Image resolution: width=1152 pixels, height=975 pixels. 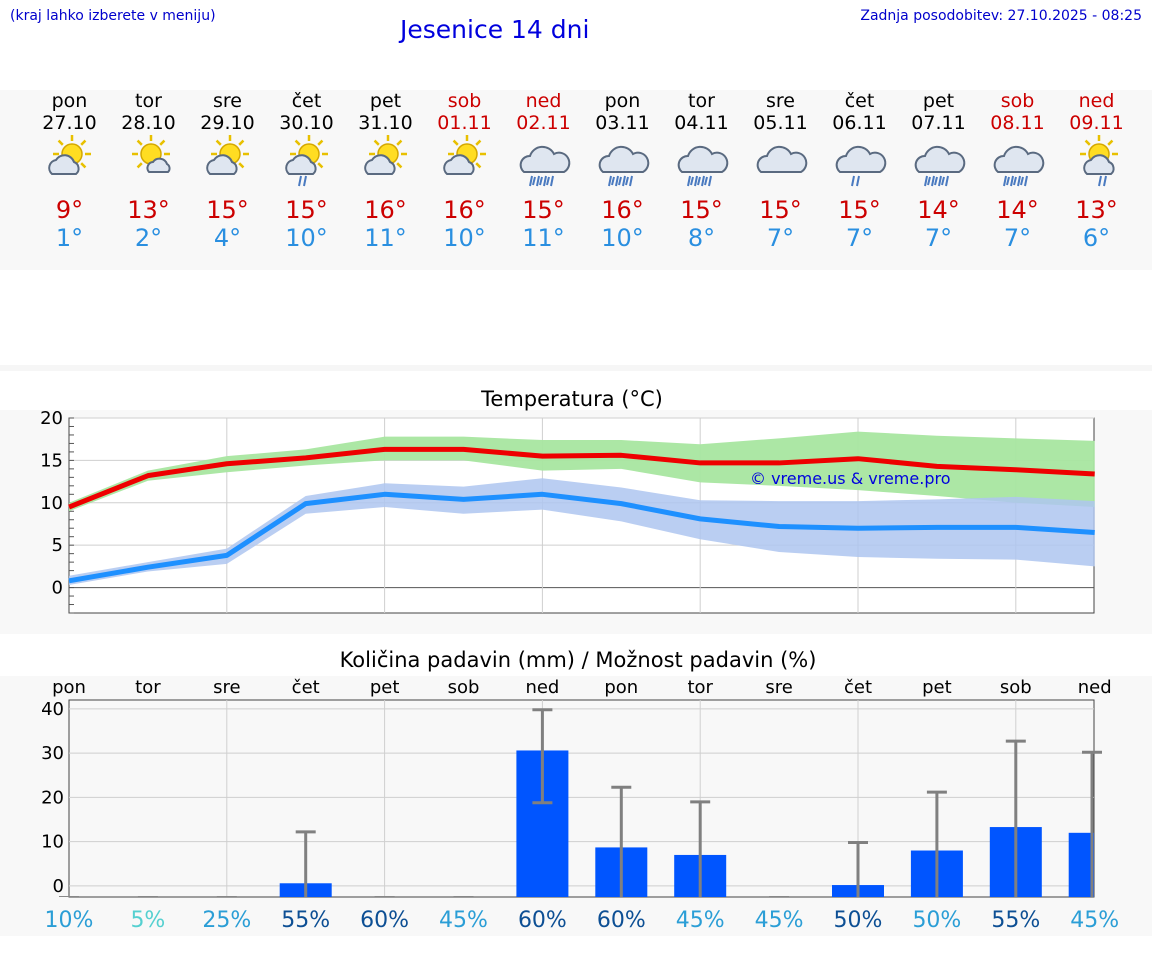 I want to click on sun-cloud-rain-icon, so click(x=306, y=161).